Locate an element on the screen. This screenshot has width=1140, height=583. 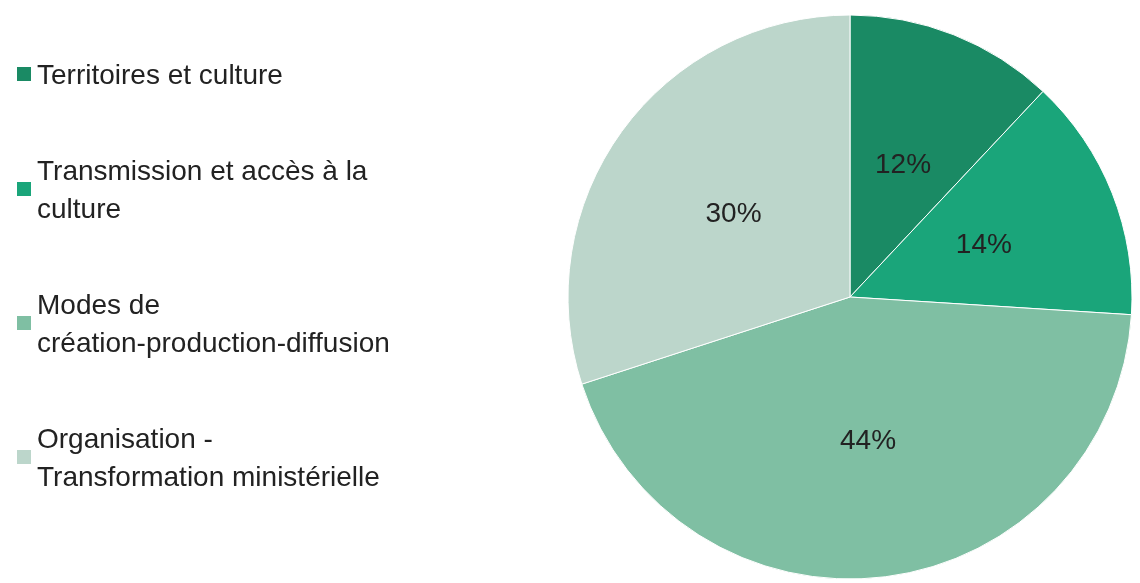
data-label: 12% is located at coordinates (903, 163).